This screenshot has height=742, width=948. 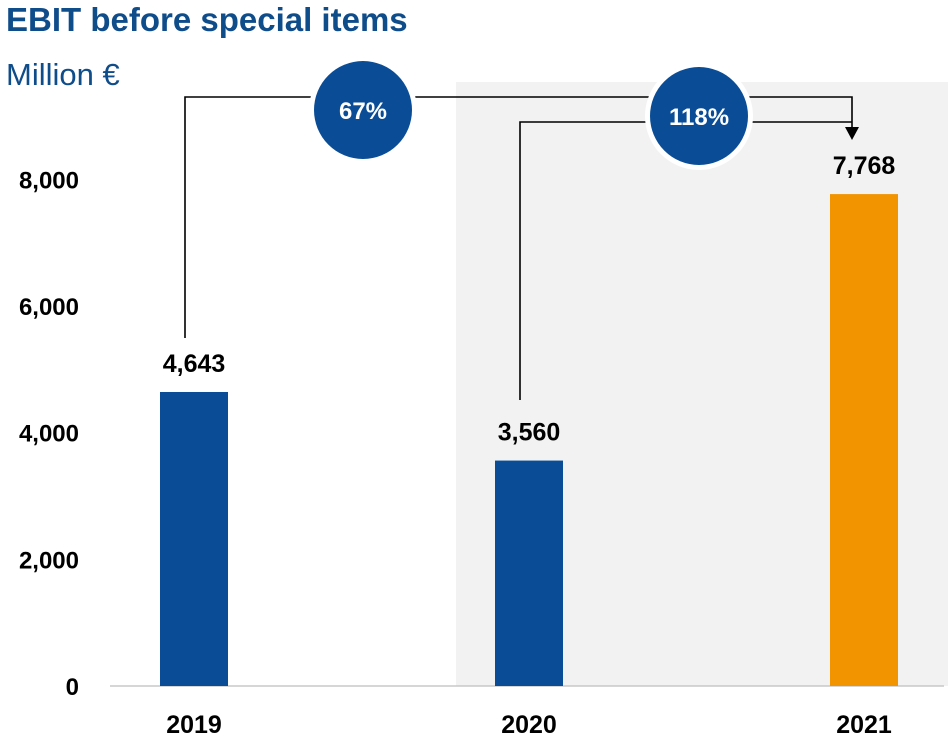 What do you see at coordinates (529, 725) in the screenshot?
I see `x-tick-label: 2020` at bounding box center [529, 725].